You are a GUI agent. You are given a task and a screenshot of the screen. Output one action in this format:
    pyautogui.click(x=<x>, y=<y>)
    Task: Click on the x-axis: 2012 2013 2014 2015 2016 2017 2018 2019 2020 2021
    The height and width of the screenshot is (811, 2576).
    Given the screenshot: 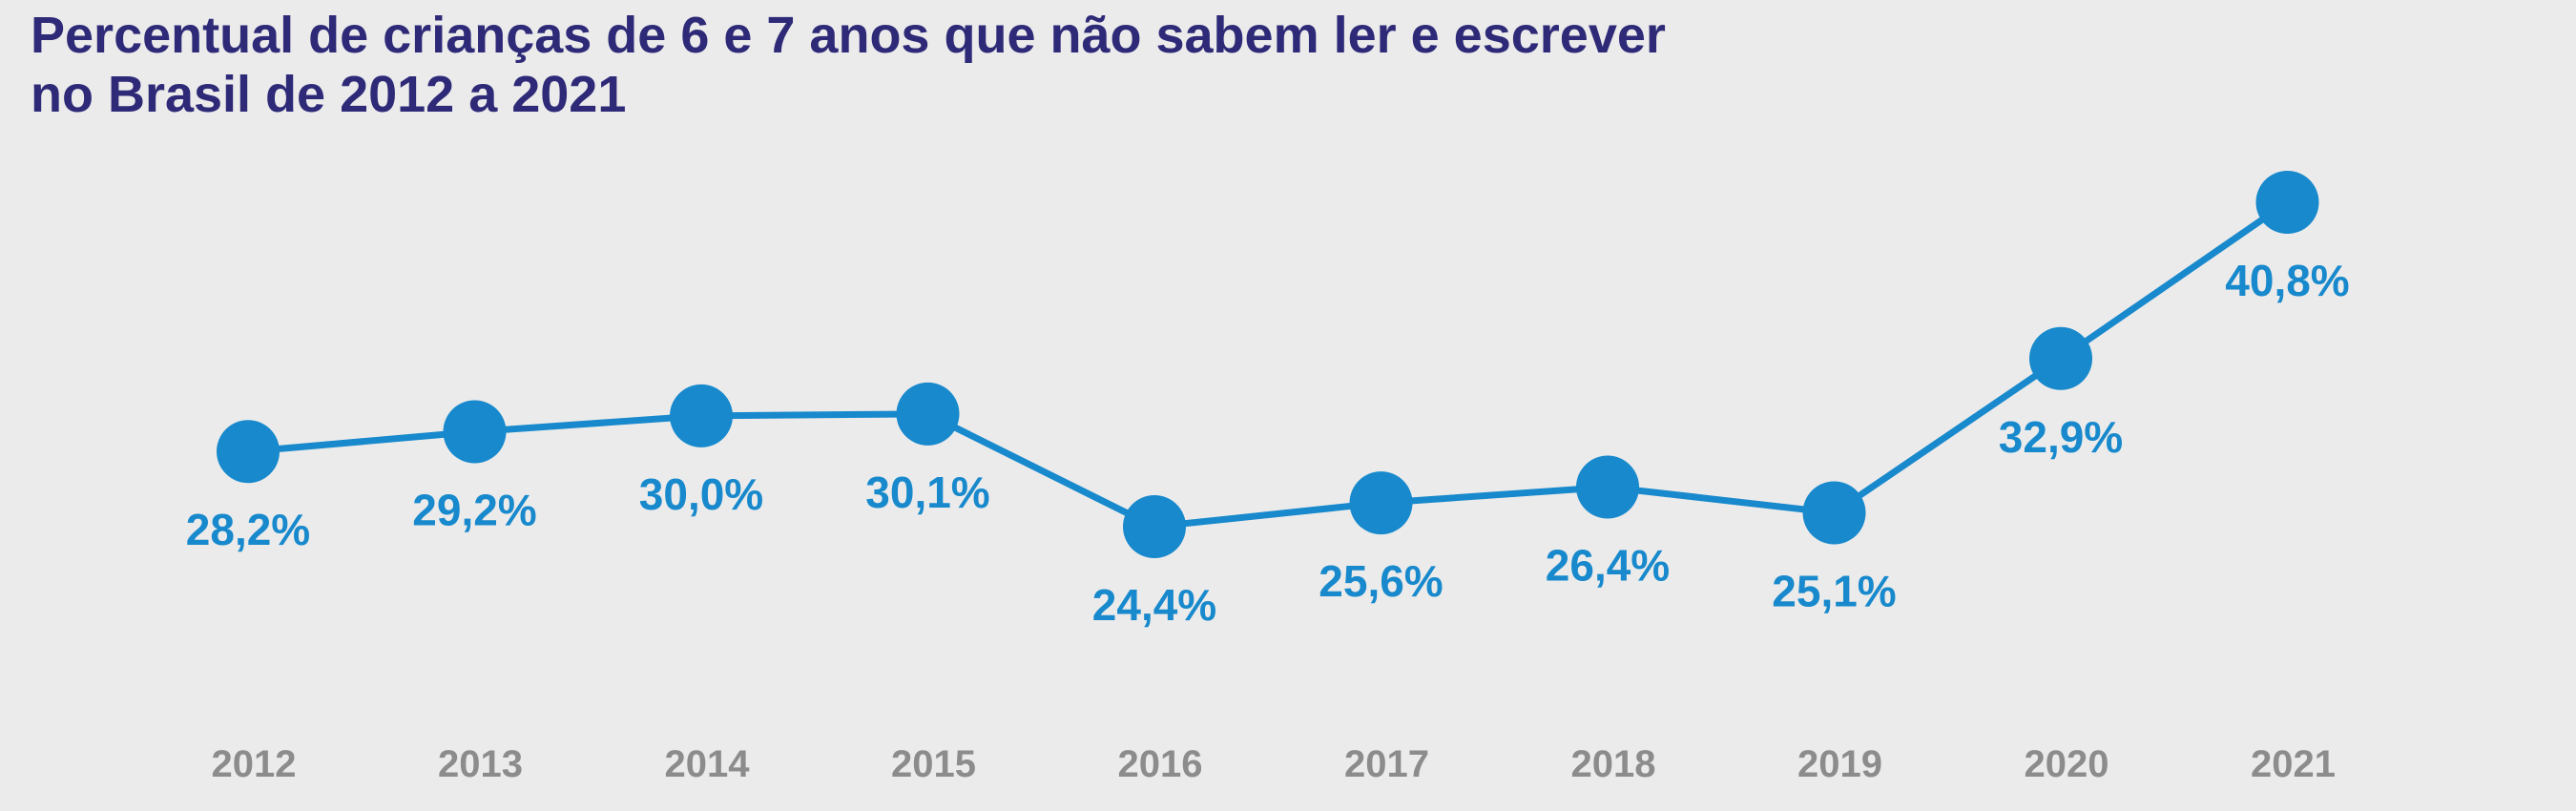 What is the action you would take?
    pyautogui.click(x=1274, y=764)
    